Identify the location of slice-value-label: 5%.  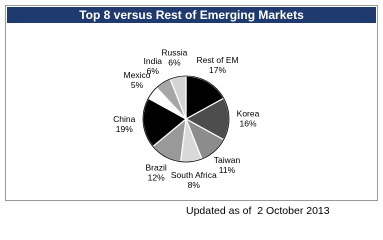
(137, 85).